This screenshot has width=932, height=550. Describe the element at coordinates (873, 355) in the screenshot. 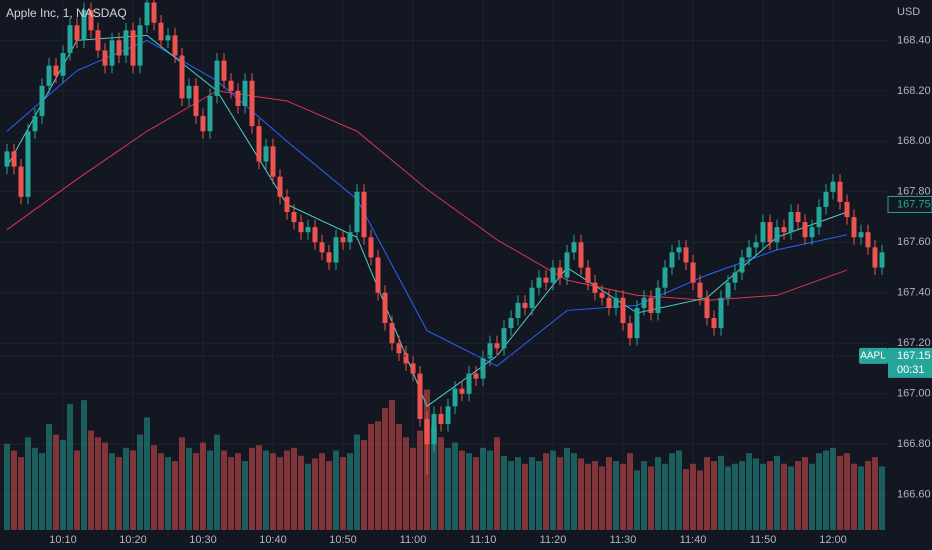

I see `symbol-label: AAPL` at that location.